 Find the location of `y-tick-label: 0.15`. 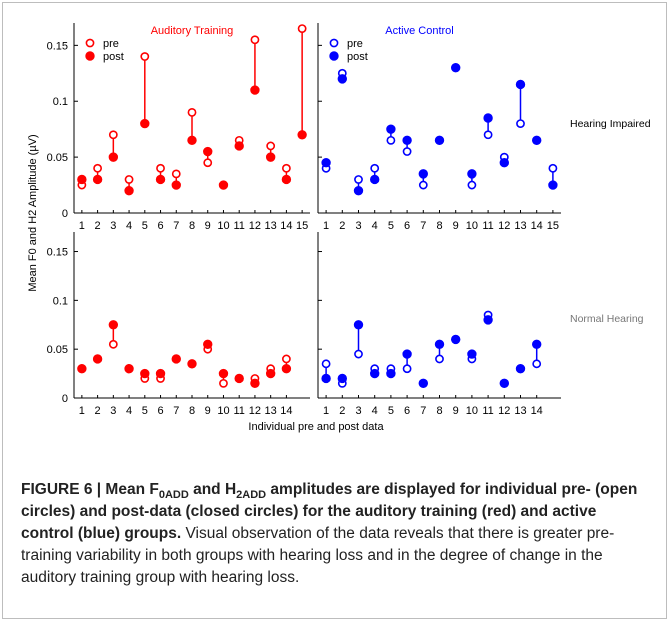

y-tick-label: 0.15 is located at coordinates (57, 46).